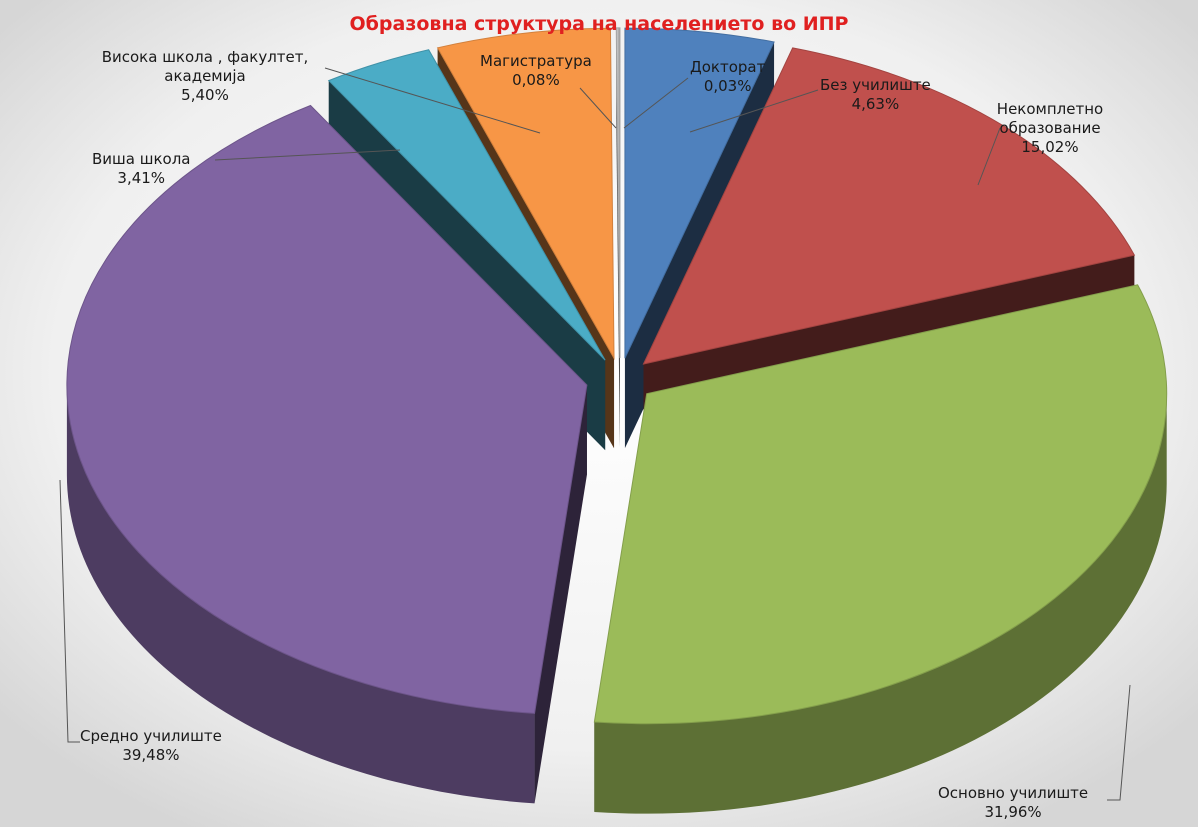 The height and width of the screenshot is (827, 1198). Describe the element at coordinates (141, 178) in the screenshot. I see `slice-value: 3,41%` at that location.